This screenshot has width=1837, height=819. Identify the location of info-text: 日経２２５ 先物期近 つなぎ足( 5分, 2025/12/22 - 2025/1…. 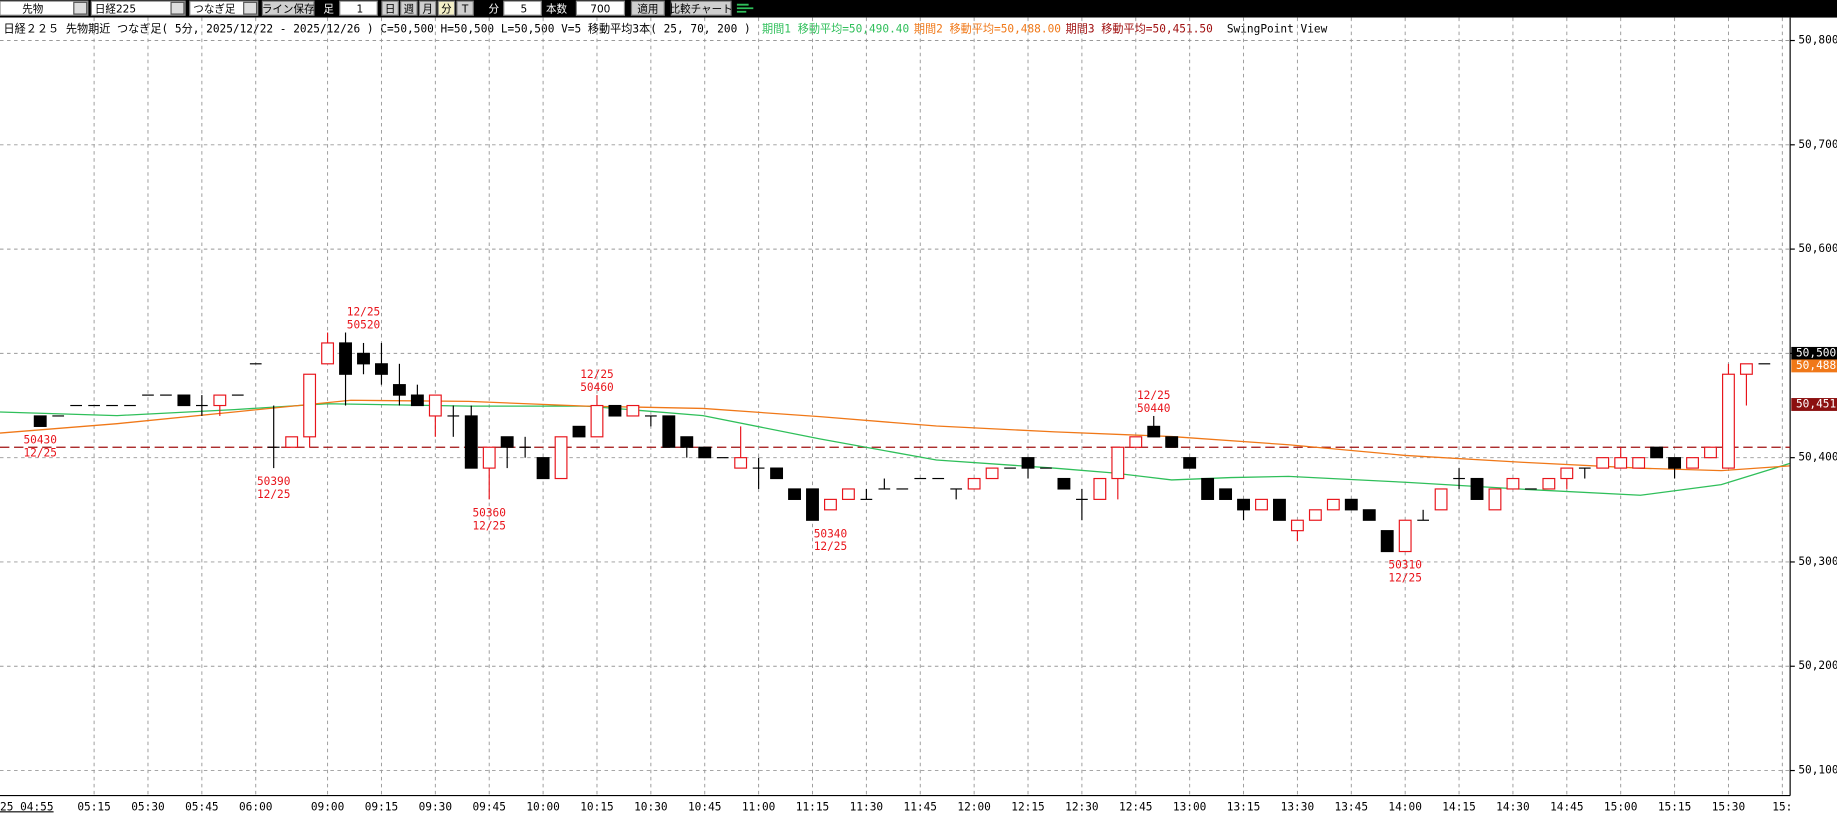
(381, 28).